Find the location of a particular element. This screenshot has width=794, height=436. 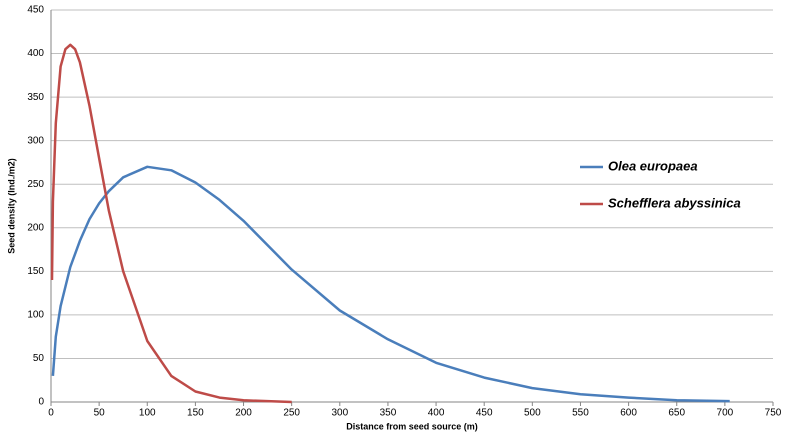

x-tick-label: 100 is located at coordinates (147, 413).